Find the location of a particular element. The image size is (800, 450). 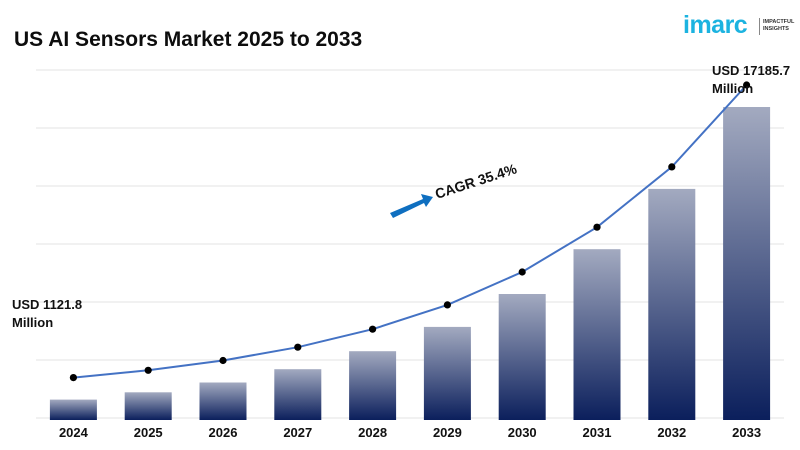

bar-2026 is located at coordinates (223, 401).